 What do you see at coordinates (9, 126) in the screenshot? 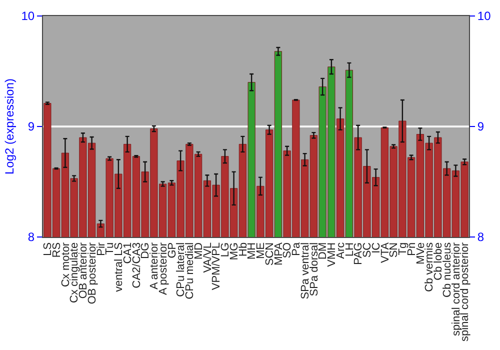
I see `y-axis-title: Log2 (expression)` at bounding box center [9, 126].